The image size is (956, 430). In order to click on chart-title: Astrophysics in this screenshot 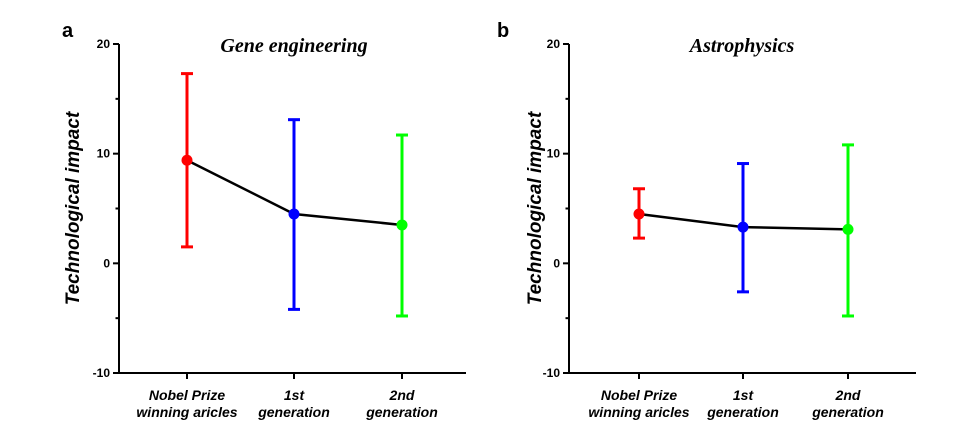, I will do `click(741, 46)`.